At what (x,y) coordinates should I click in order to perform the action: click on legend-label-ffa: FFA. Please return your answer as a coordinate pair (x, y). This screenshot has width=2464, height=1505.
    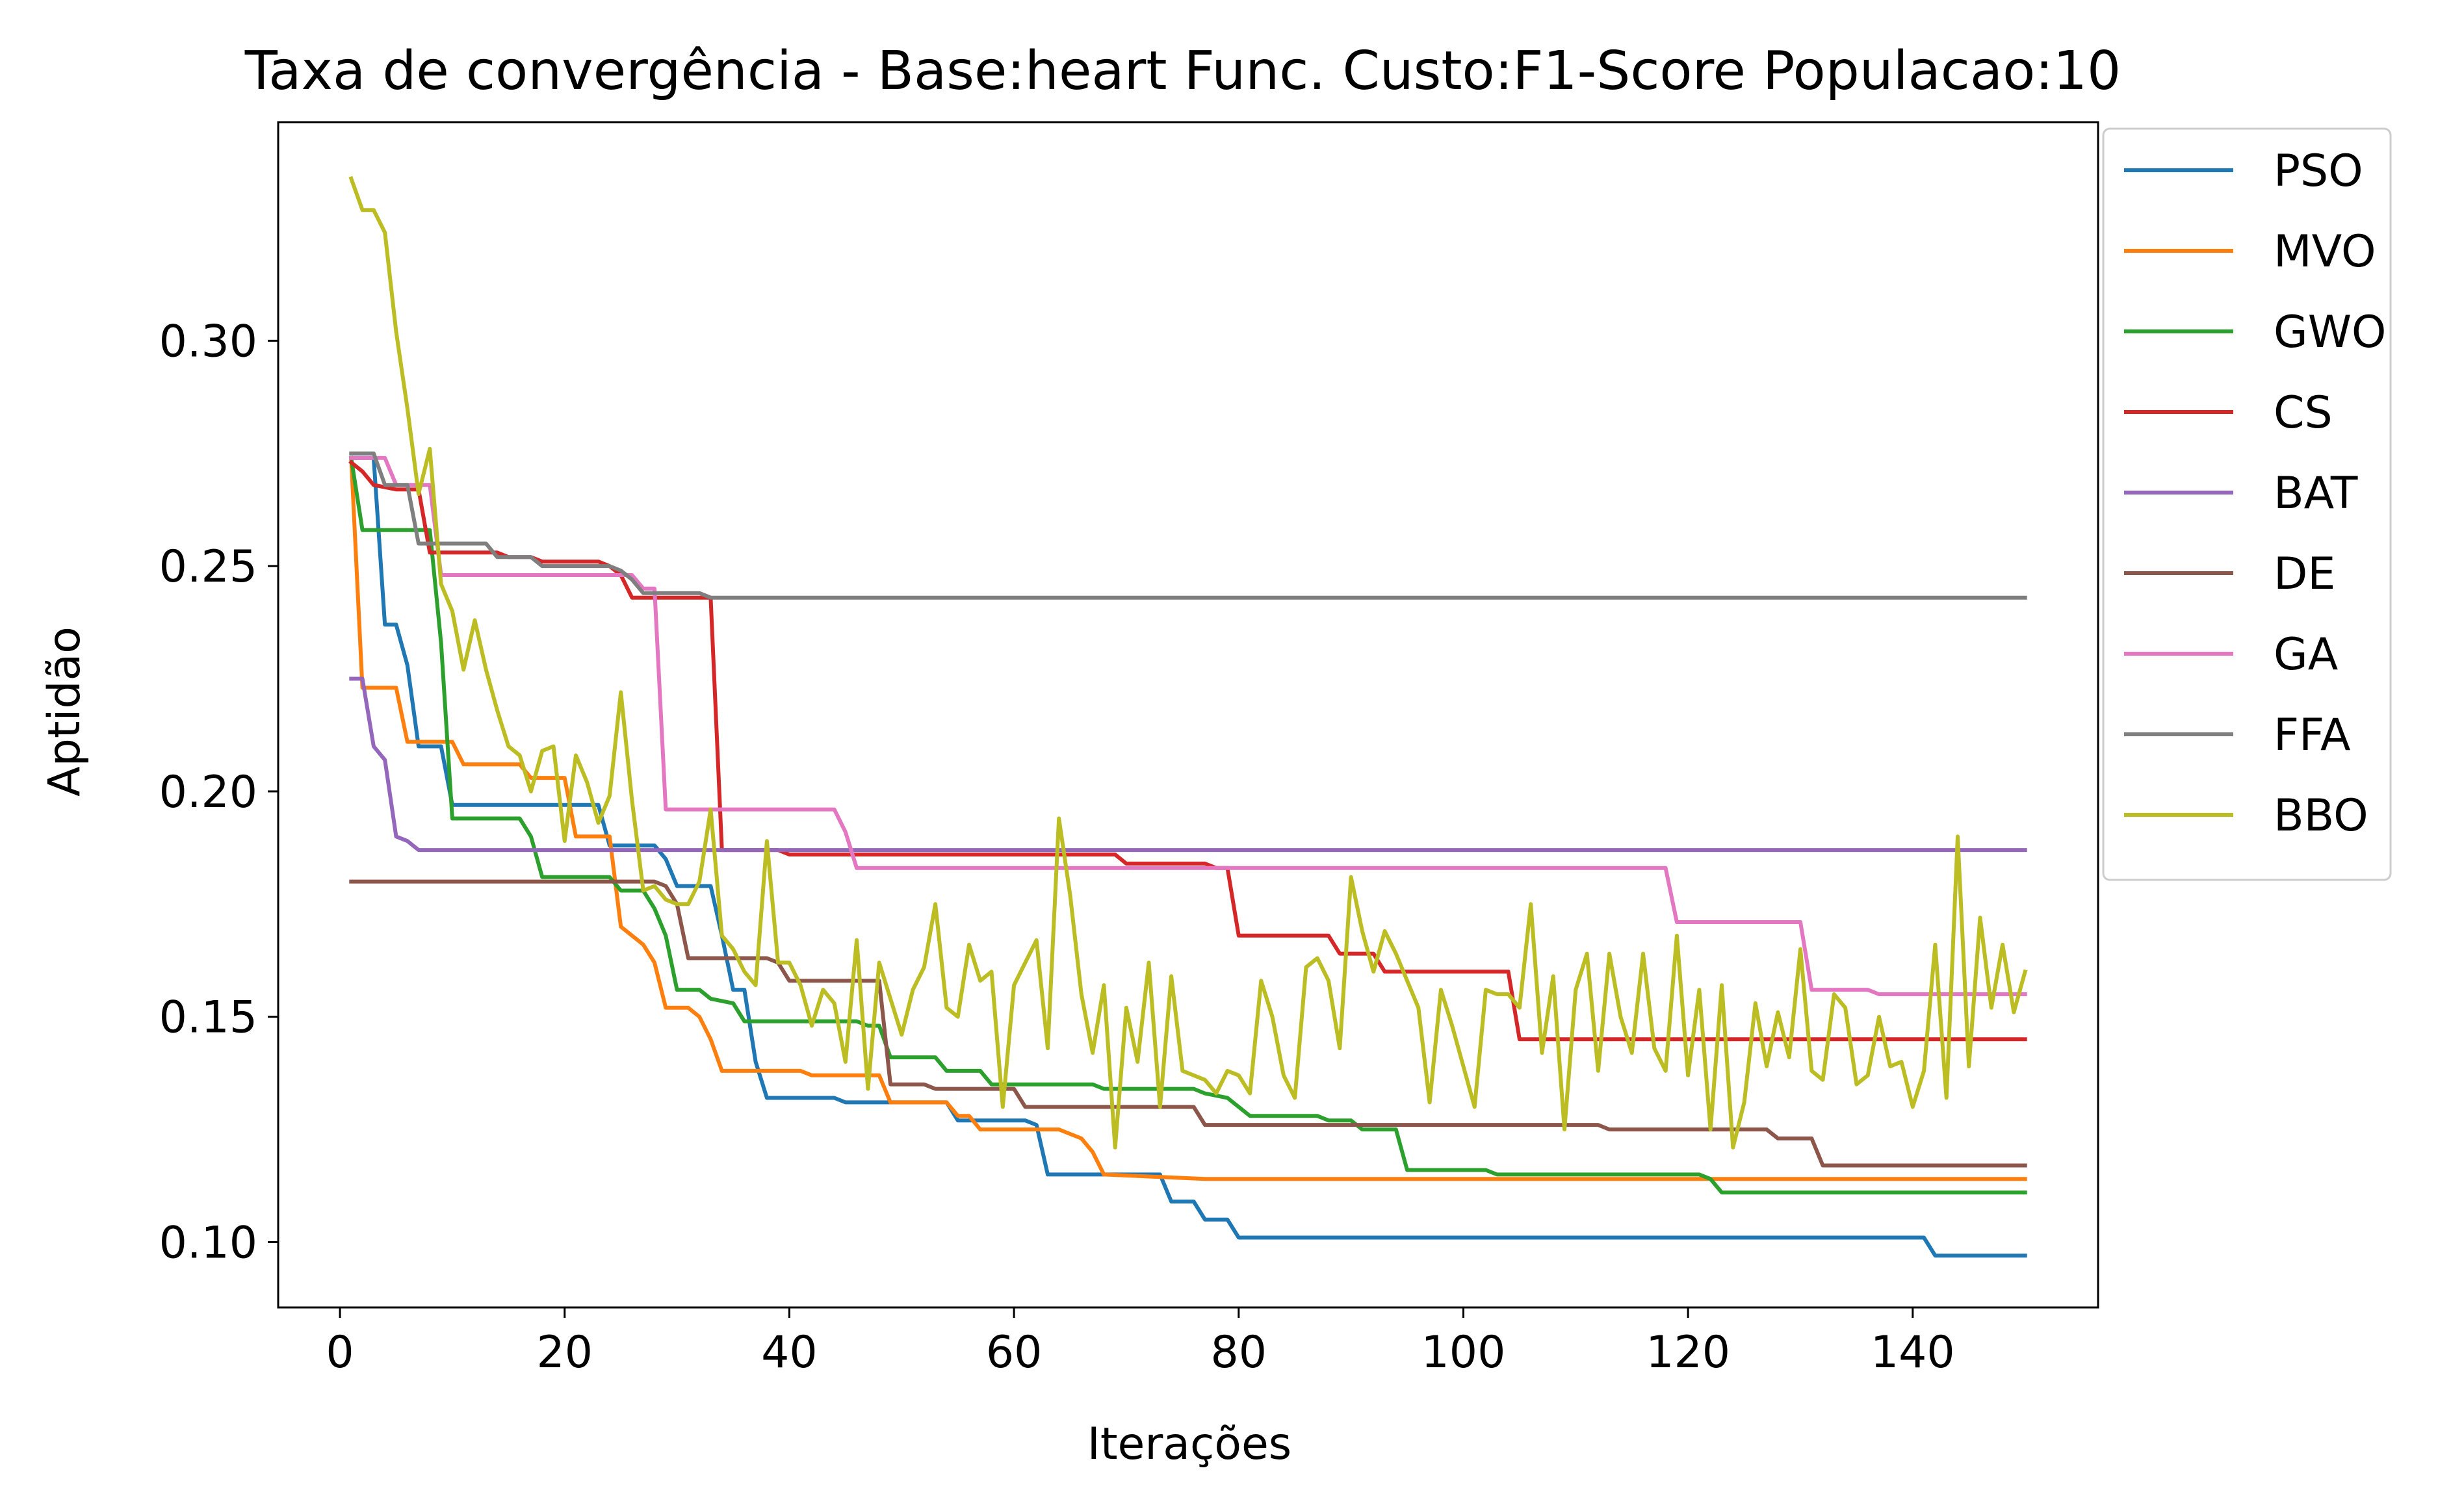
    Looking at the image, I should click on (2312, 735).